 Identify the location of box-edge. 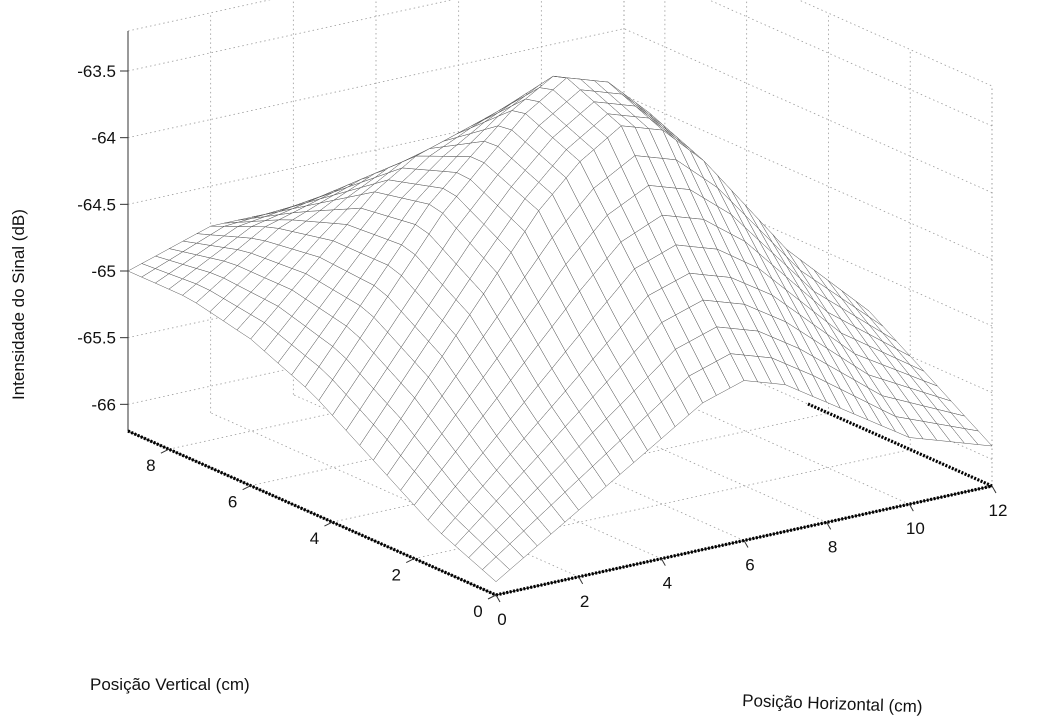
(895, 43).